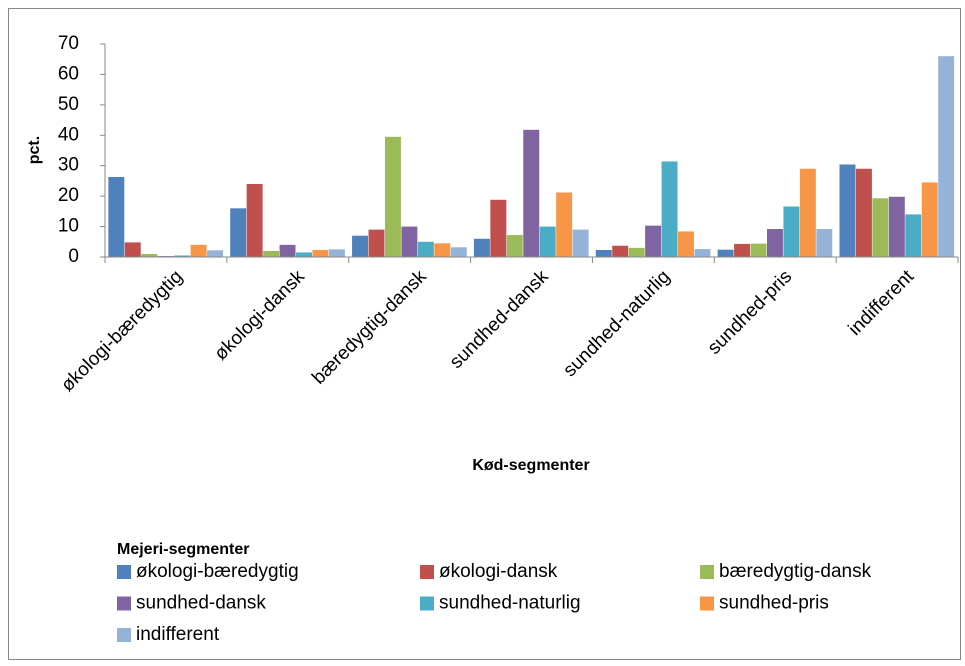  Describe the element at coordinates (183, 549) in the screenshot. I see `legend-title: Mejeri-segmenter` at that location.